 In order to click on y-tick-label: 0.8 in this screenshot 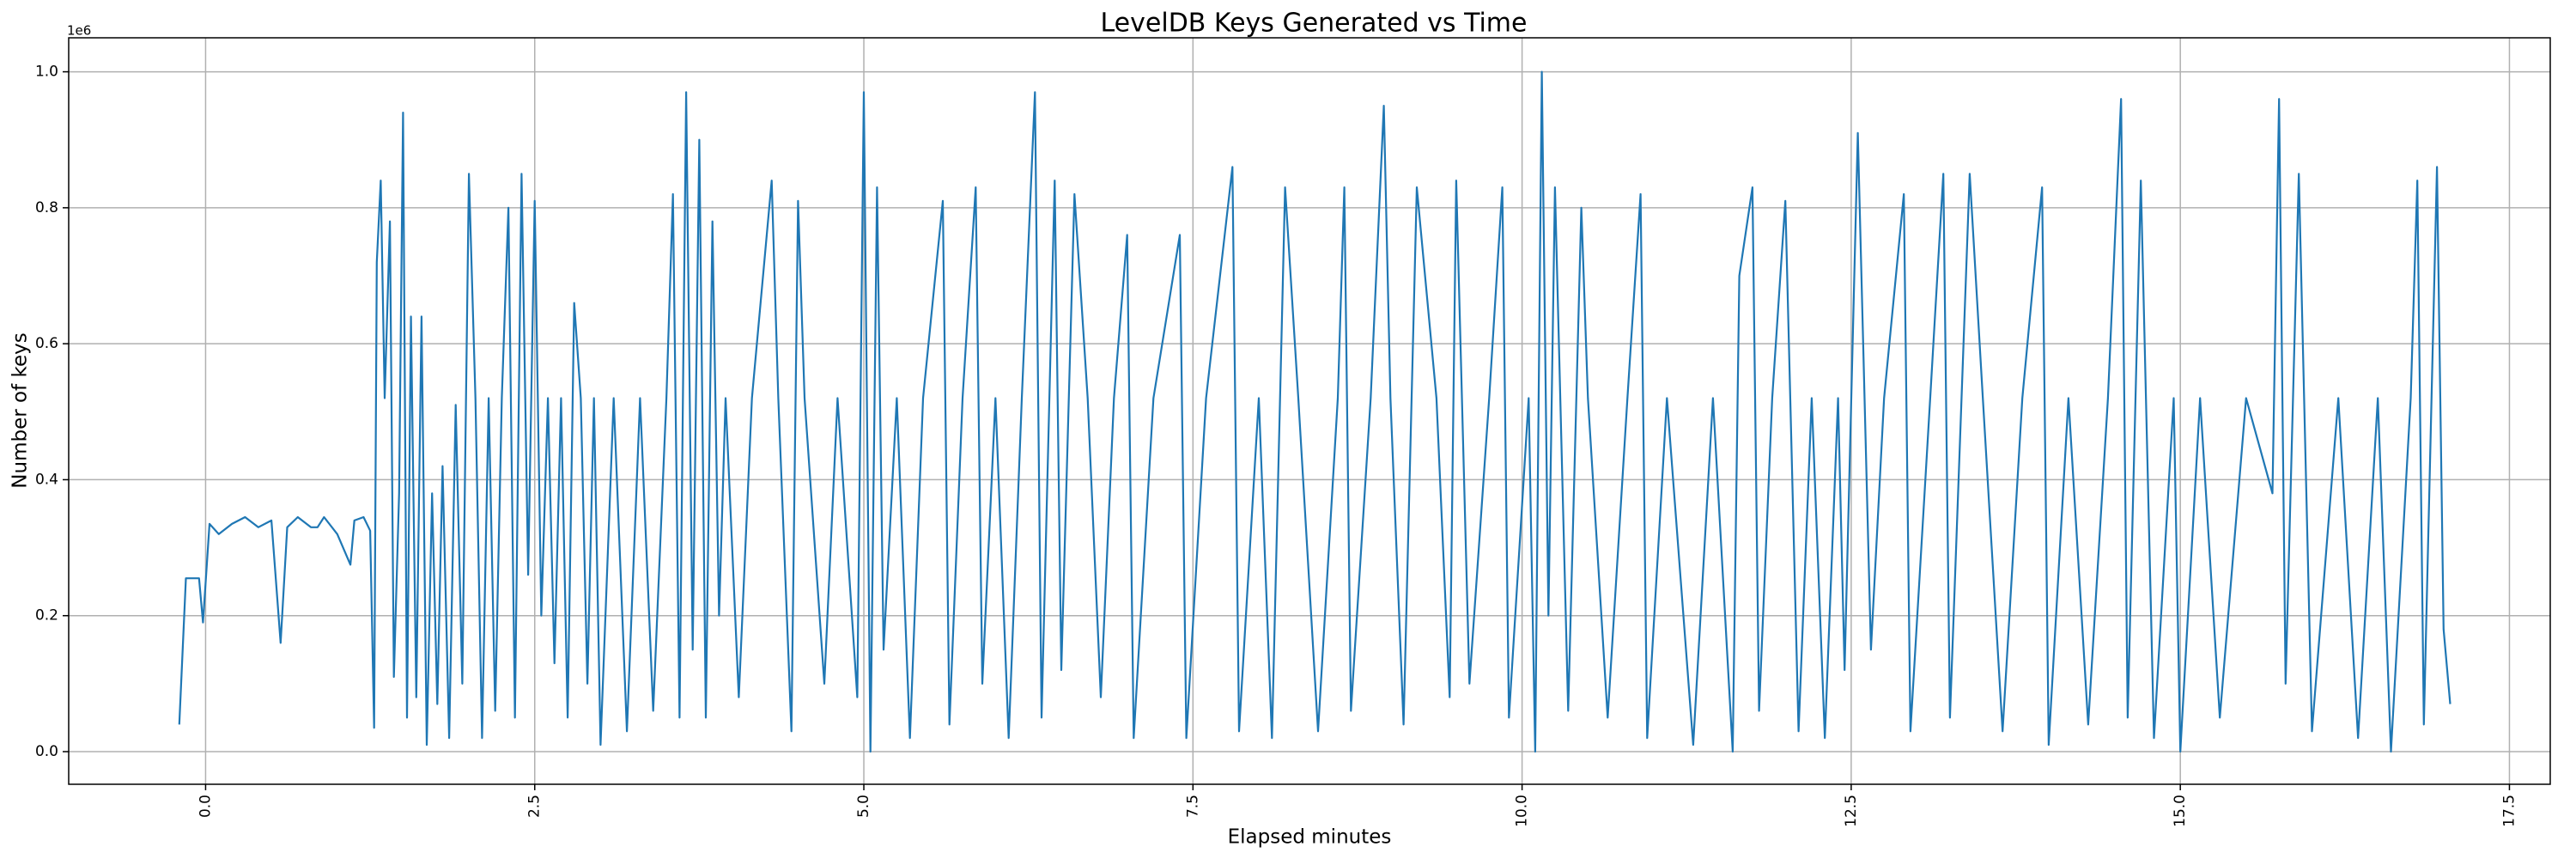, I will do `click(46, 207)`.